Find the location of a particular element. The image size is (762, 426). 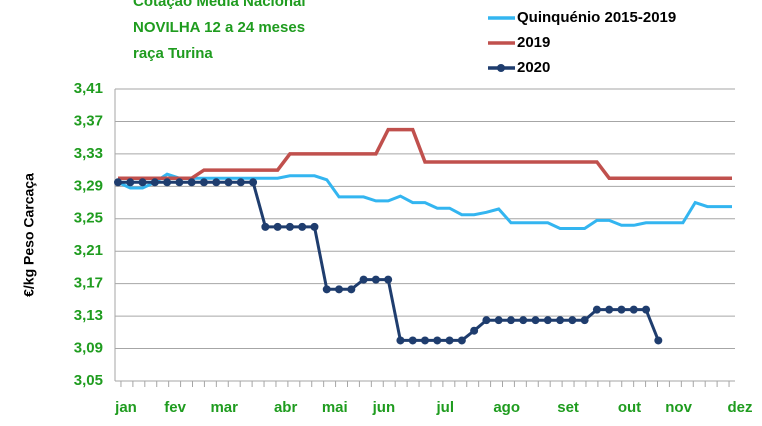

x-tick-label: set is located at coordinates (568, 407).